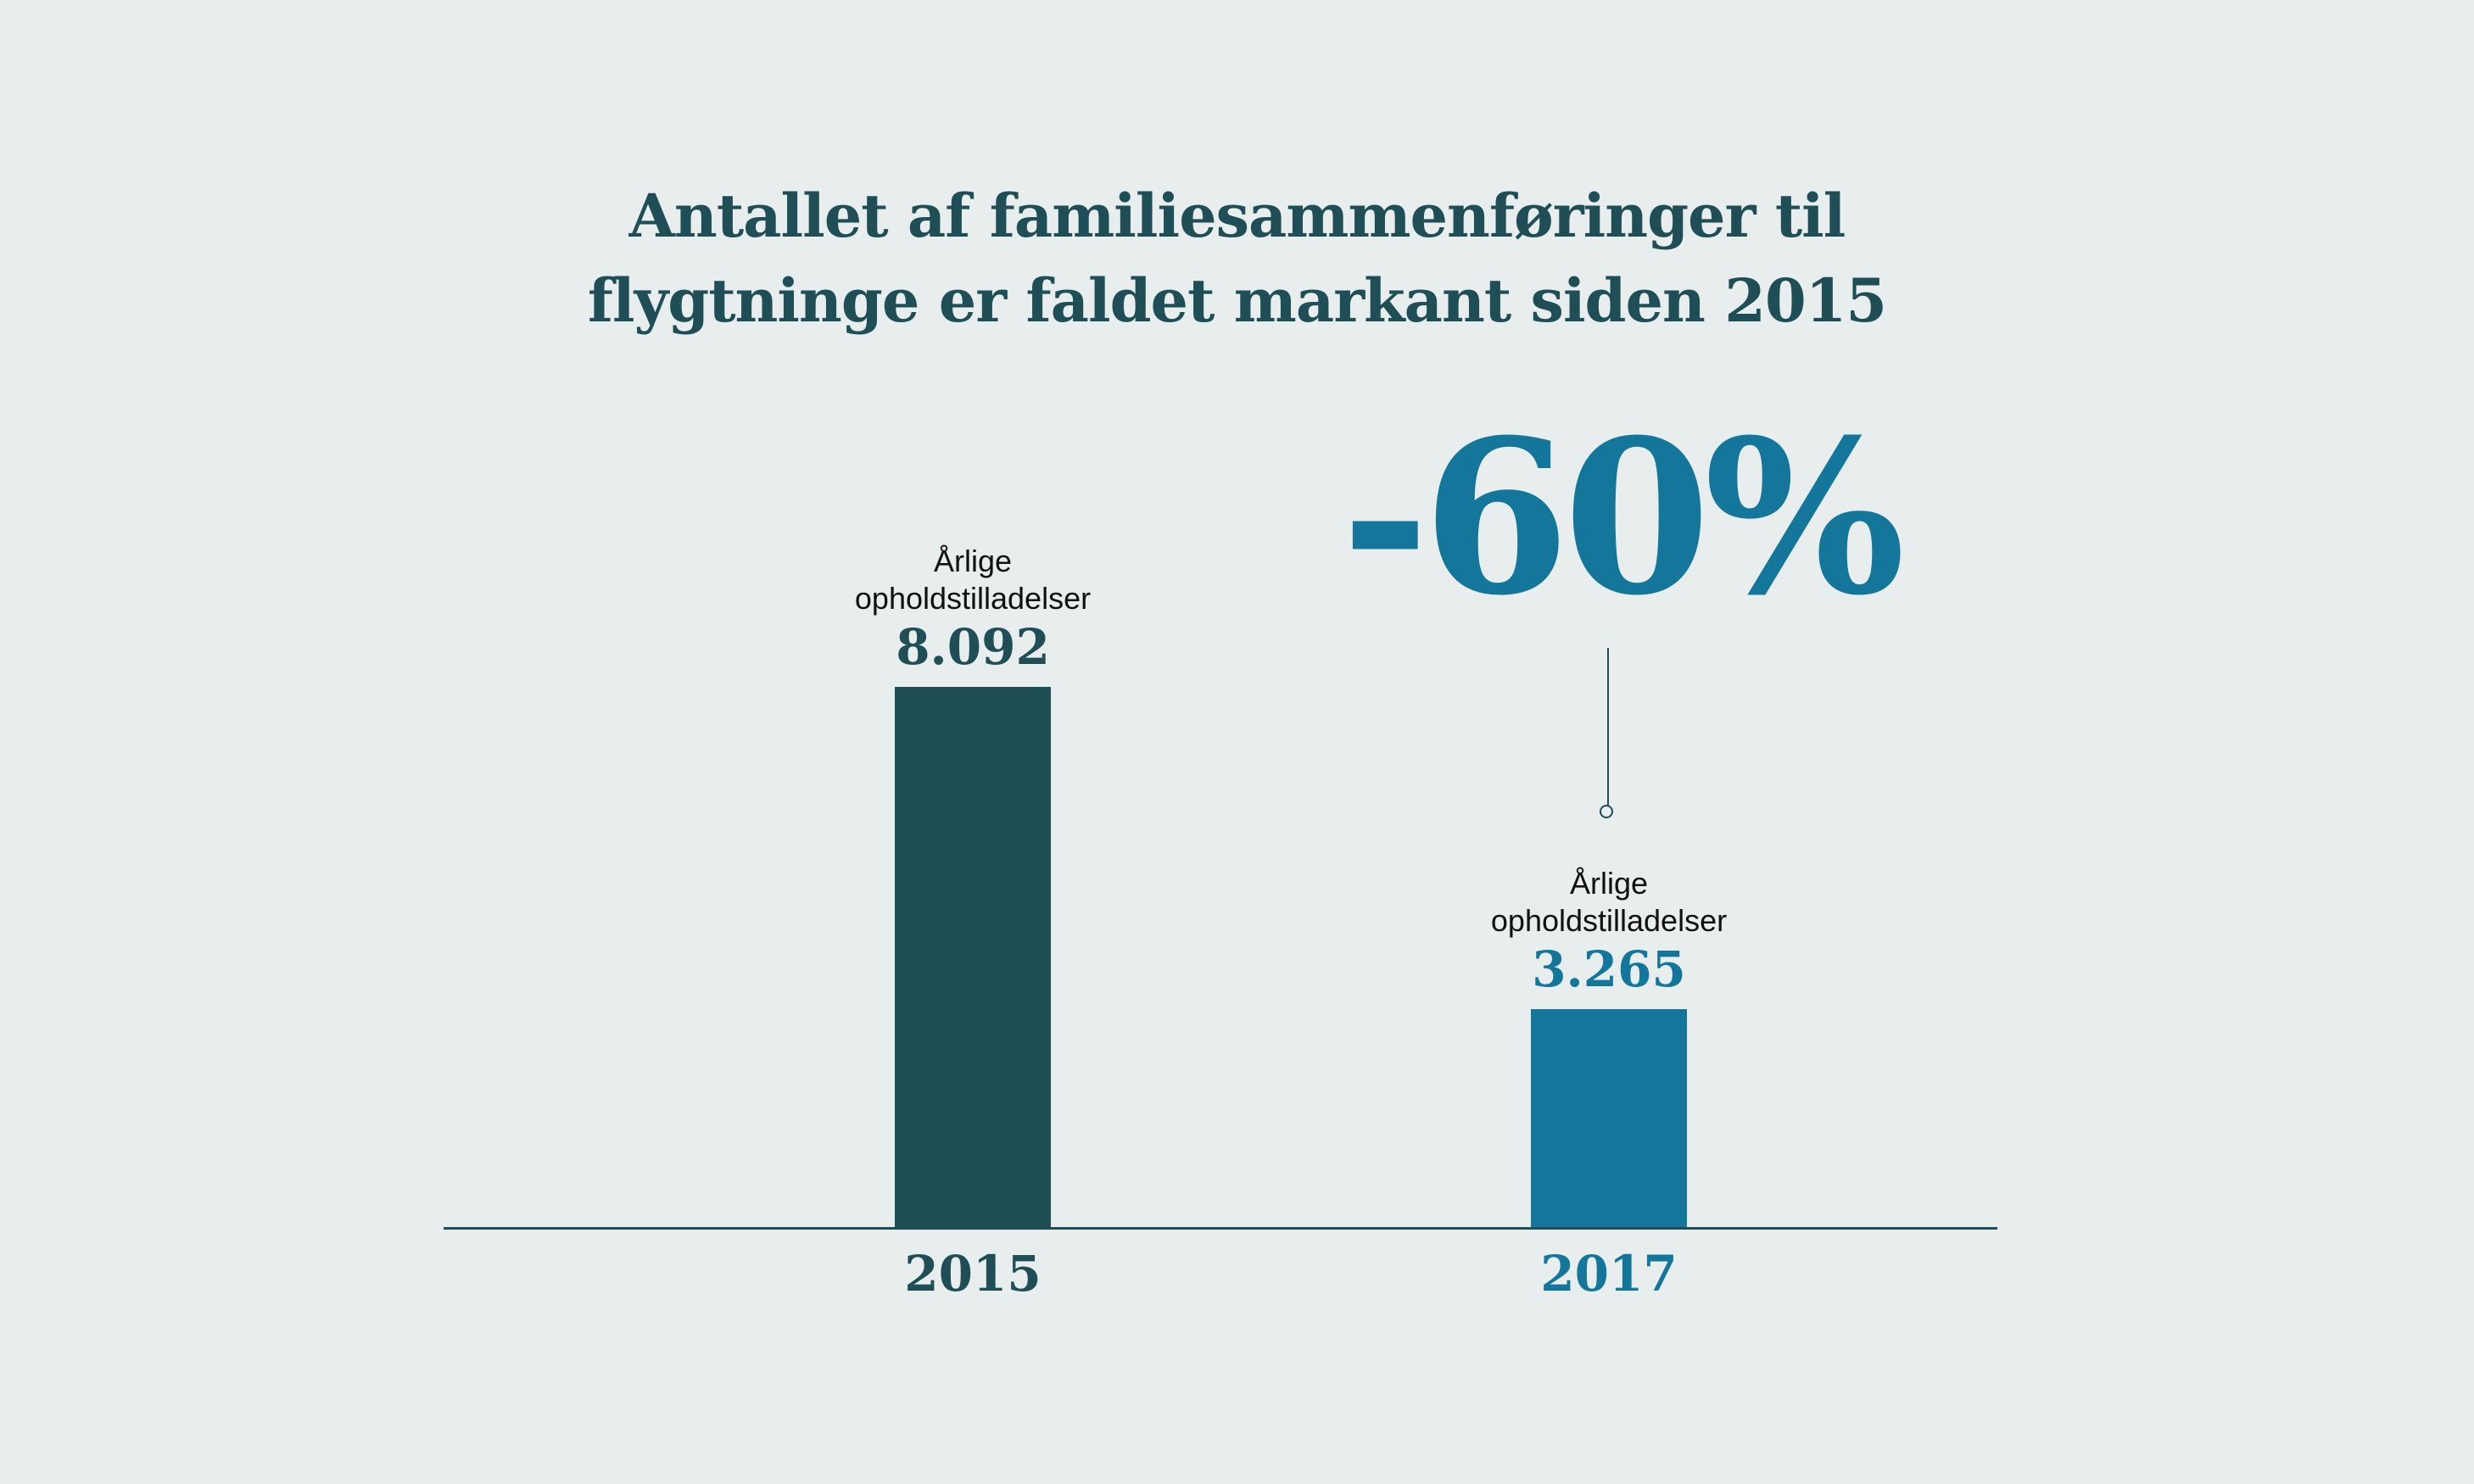 Image resolution: width=2474 pixels, height=1484 pixels. Describe the element at coordinates (1608, 727) in the screenshot. I see `annotation-leader-line` at that location.